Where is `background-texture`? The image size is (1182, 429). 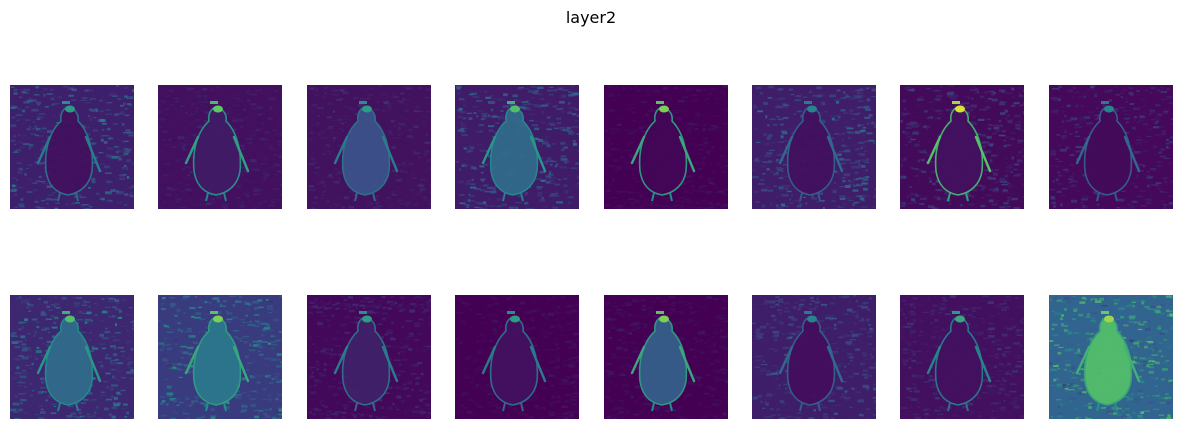
background-texture is located at coordinates (517, 357).